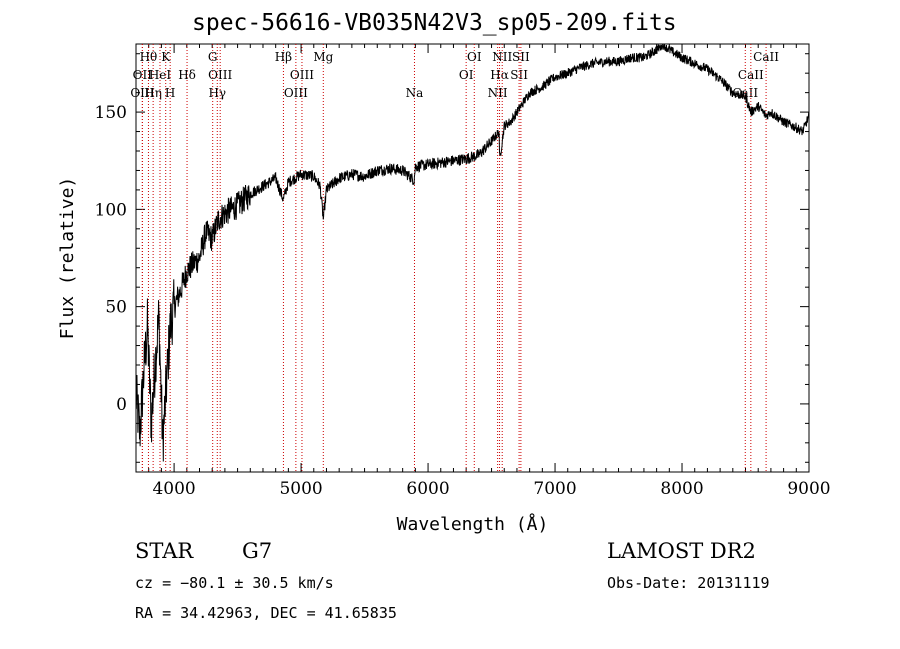 This screenshot has height=649, width=900. Describe the element at coordinates (160, 75) in the screenshot. I see `spectral-line-label: HeI` at that location.